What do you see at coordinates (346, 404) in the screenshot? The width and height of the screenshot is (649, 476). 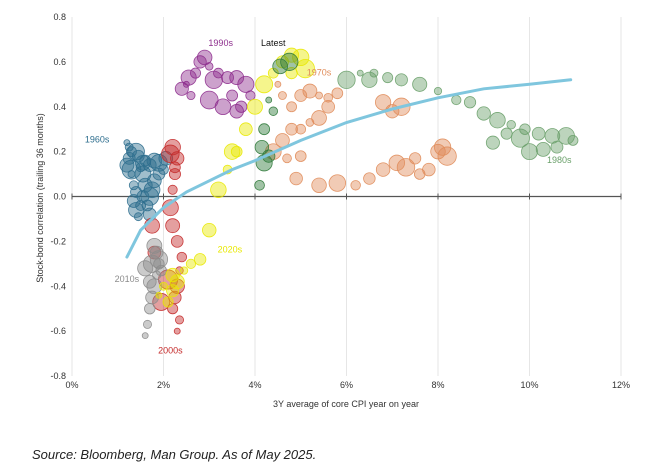 I see `x-axis-title: 3Y average of core CPI year on year` at bounding box center [346, 404].